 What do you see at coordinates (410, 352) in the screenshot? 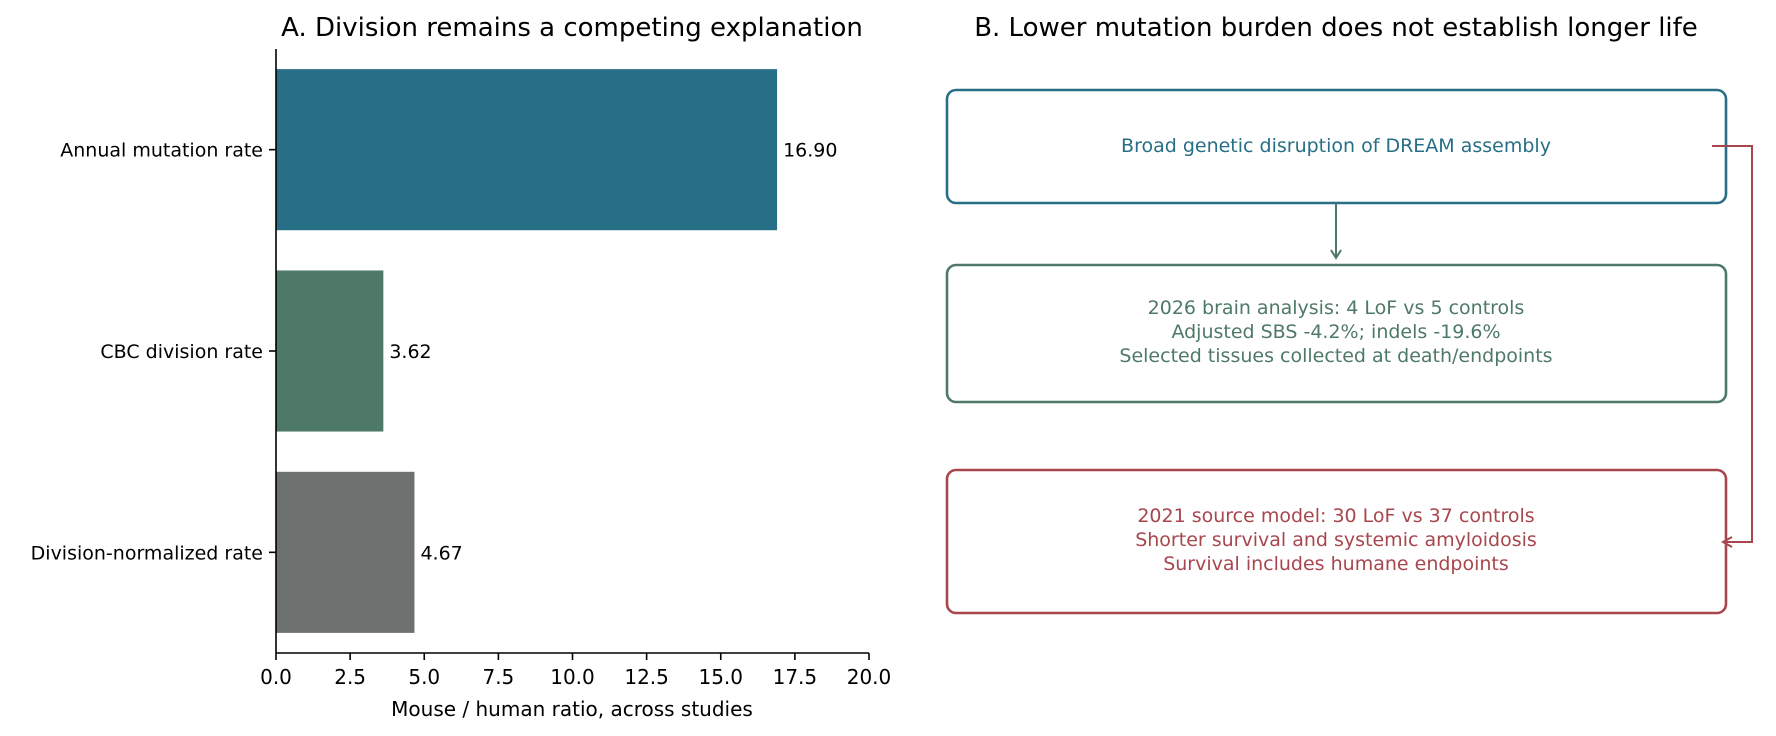
I see `bar-value-label: 3.62` at bounding box center [410, 352].